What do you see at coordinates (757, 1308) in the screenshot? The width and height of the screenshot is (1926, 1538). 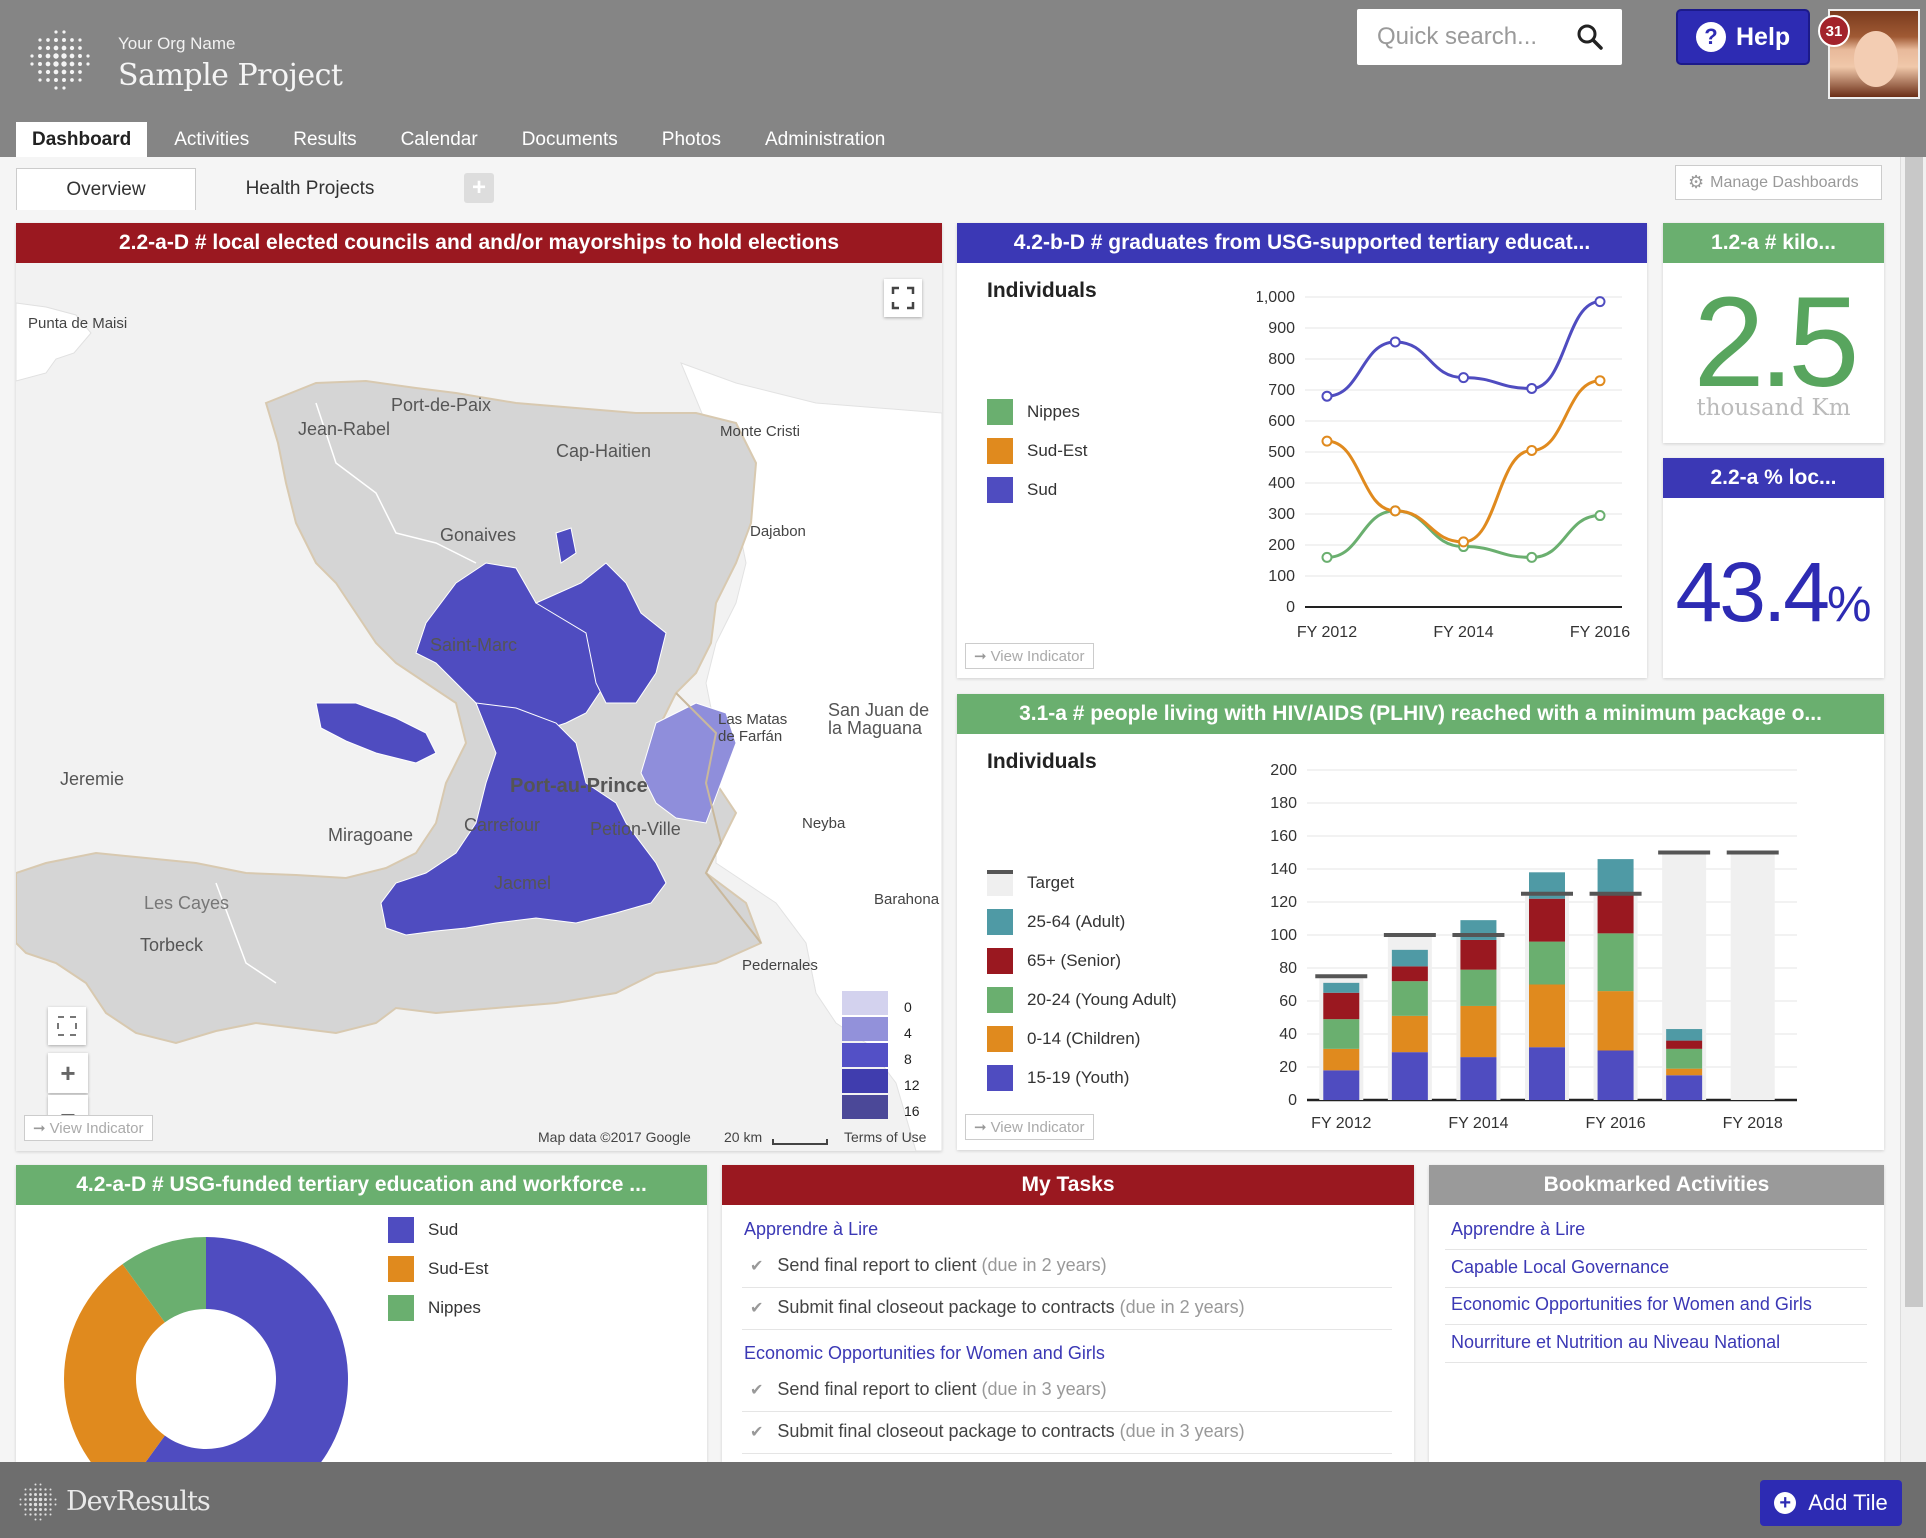 I see `check-icon: ✔` at bounding box center [757, 1308].